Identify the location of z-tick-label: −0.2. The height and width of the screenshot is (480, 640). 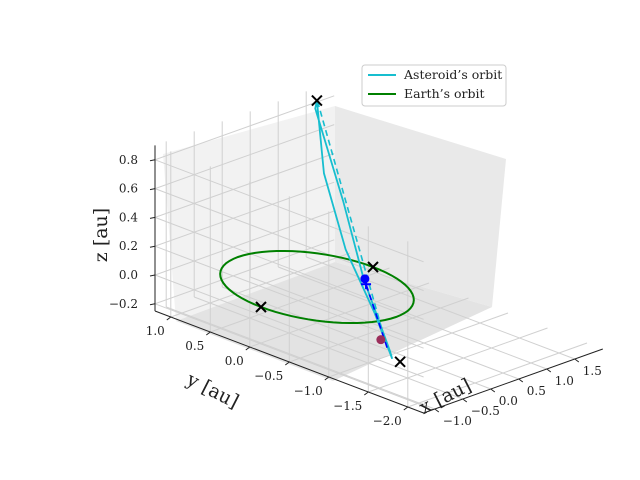
(123, 304).